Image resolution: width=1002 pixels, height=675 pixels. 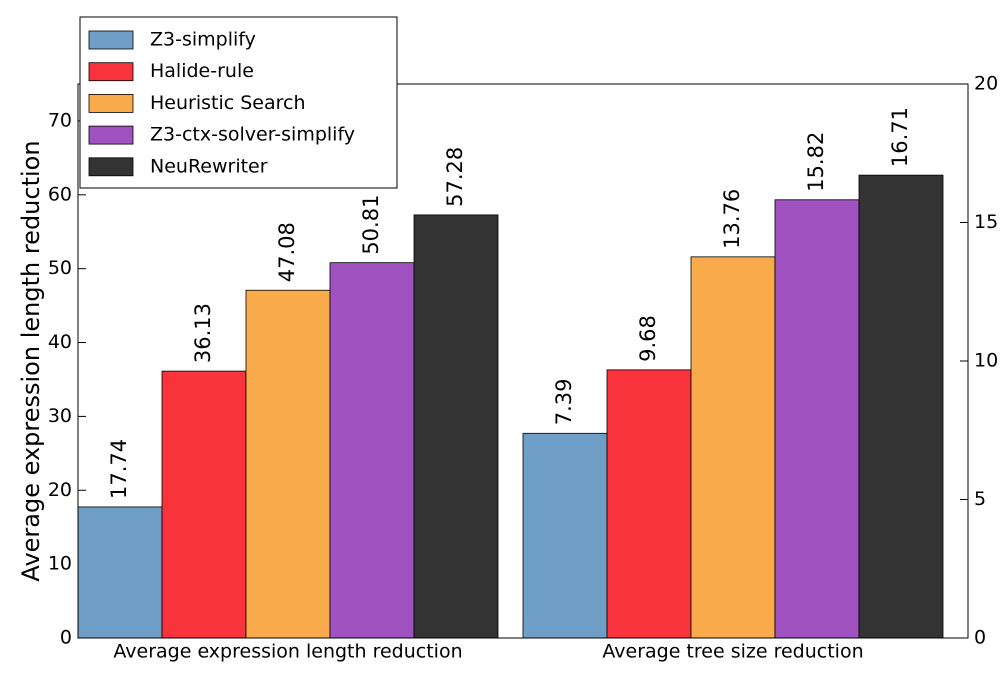 I want to click on y-tick-label: 60, so click(x=60, y=194).